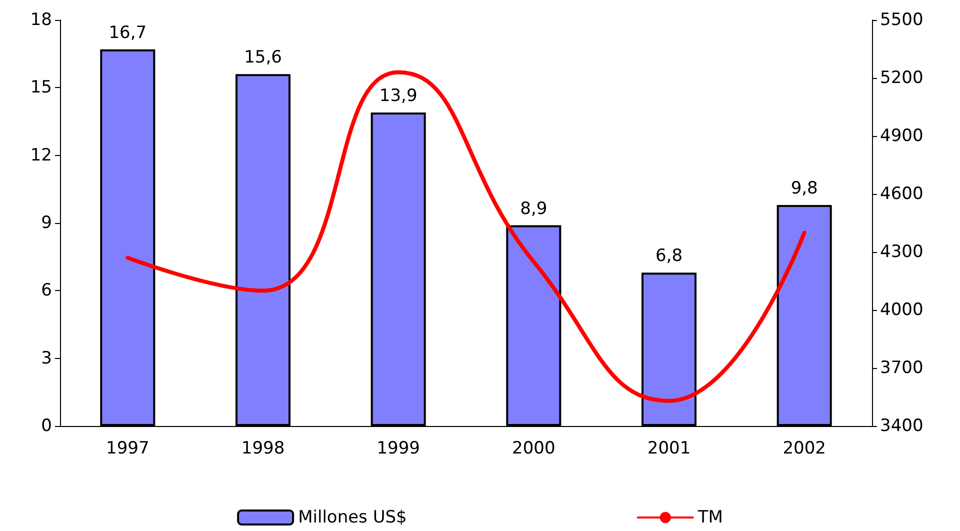  What do you see at coordinates (263, 448) in the screenshot?
I see `x-tick-label: 1998` at bounding box center [263, 448].